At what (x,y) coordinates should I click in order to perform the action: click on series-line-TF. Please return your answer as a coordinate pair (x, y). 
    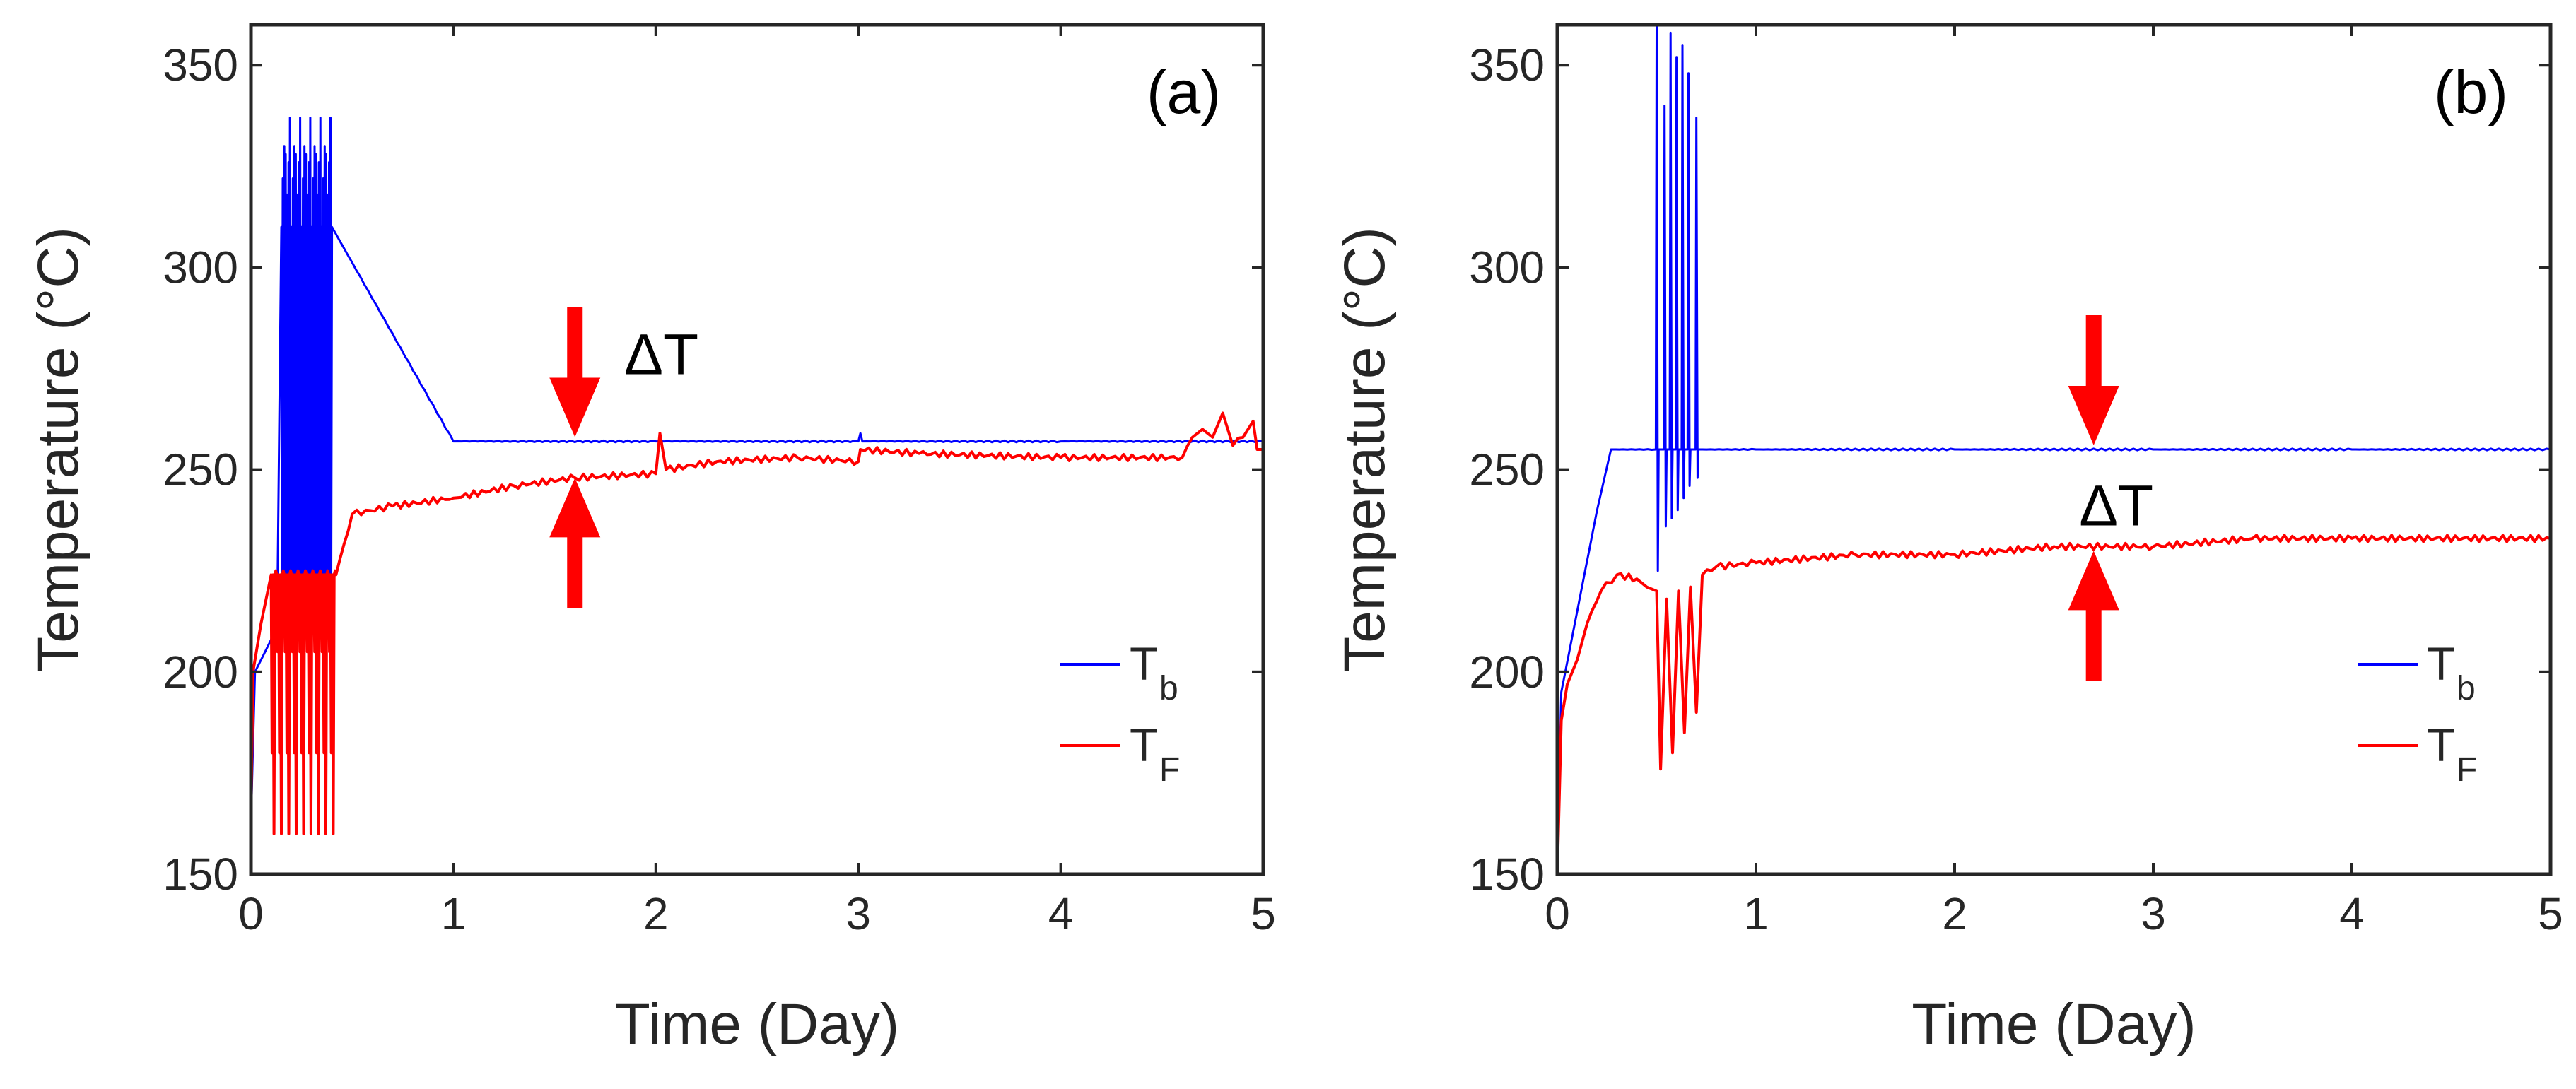
    Looking at the image, I should click on (2054, 704).